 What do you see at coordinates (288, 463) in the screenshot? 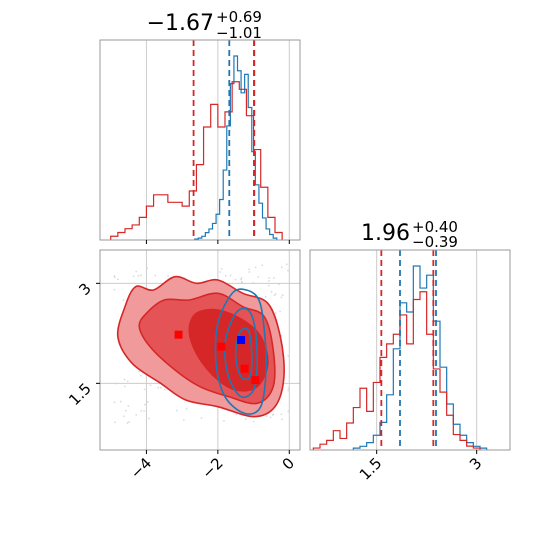
I see `x-tick-label: 0` at bounding box center [288, 463].